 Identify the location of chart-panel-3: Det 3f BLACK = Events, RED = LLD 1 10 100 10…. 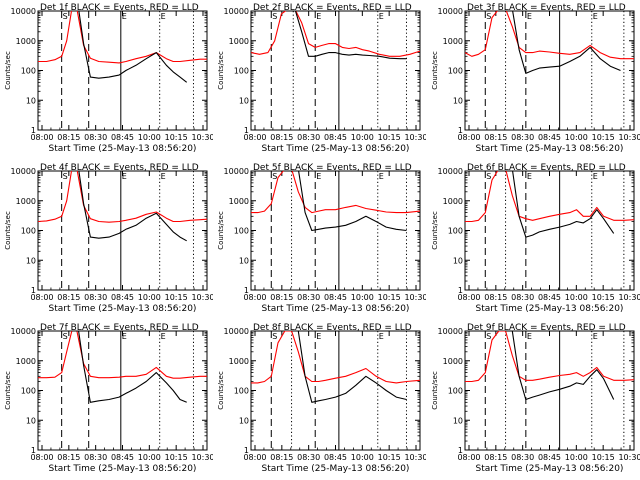
(535, 78).